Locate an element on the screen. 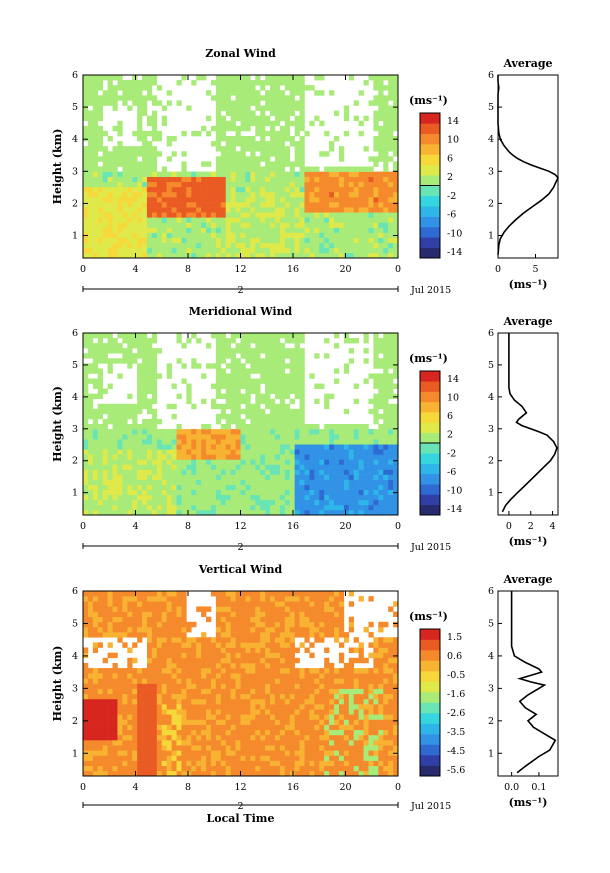  profile-y-tick-label: 1 is located at coordinates (491, 236).